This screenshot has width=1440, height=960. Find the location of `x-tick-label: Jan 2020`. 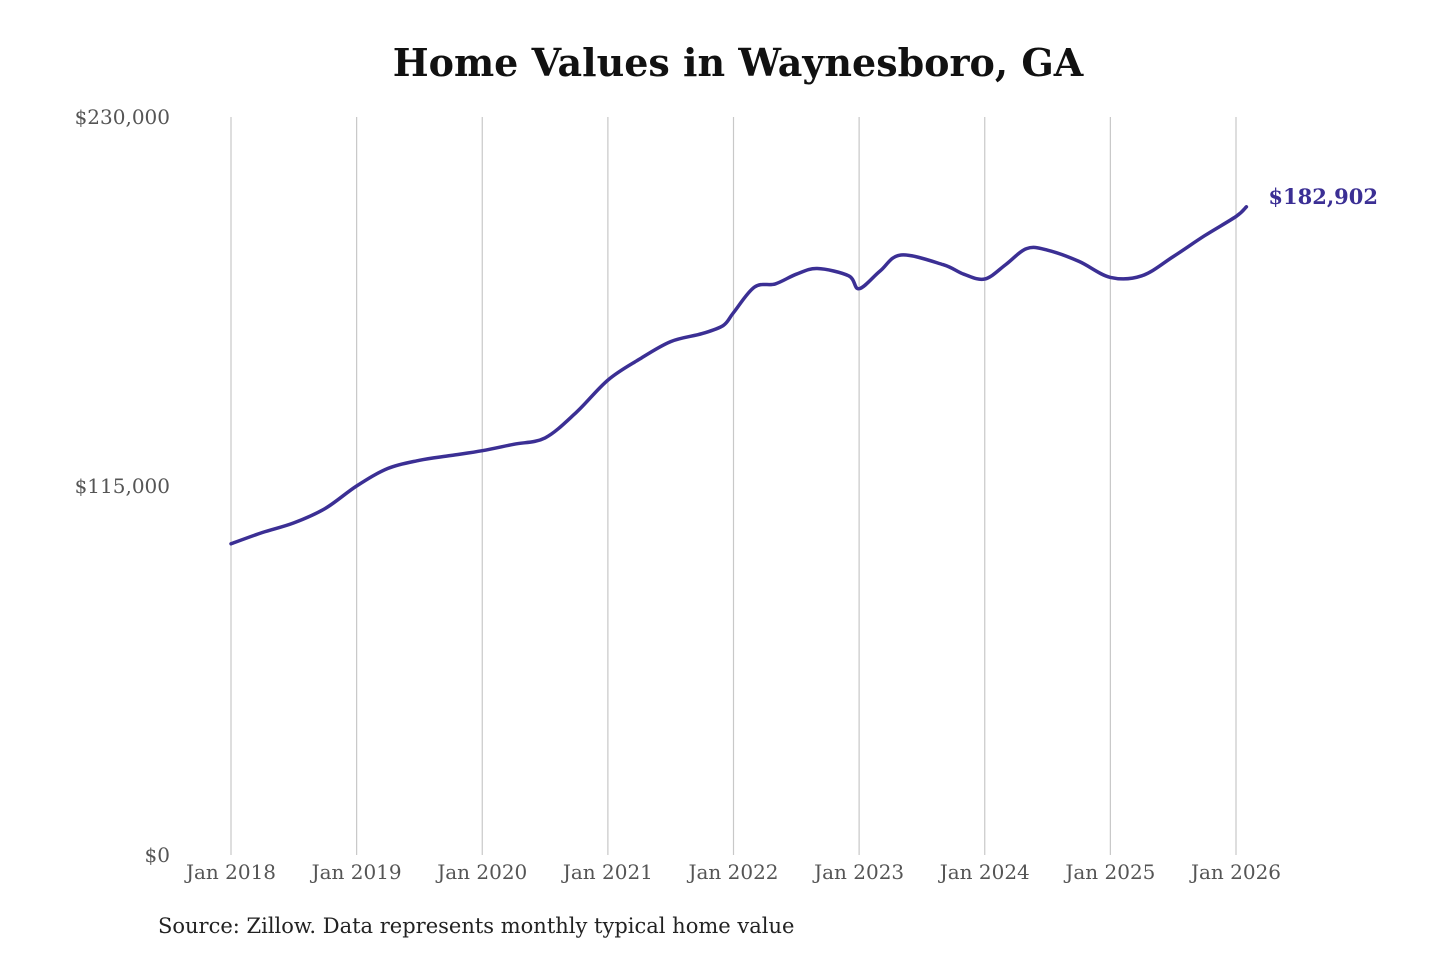

x-tick-label: Jan 2020 is located at coordinates (481, 872).